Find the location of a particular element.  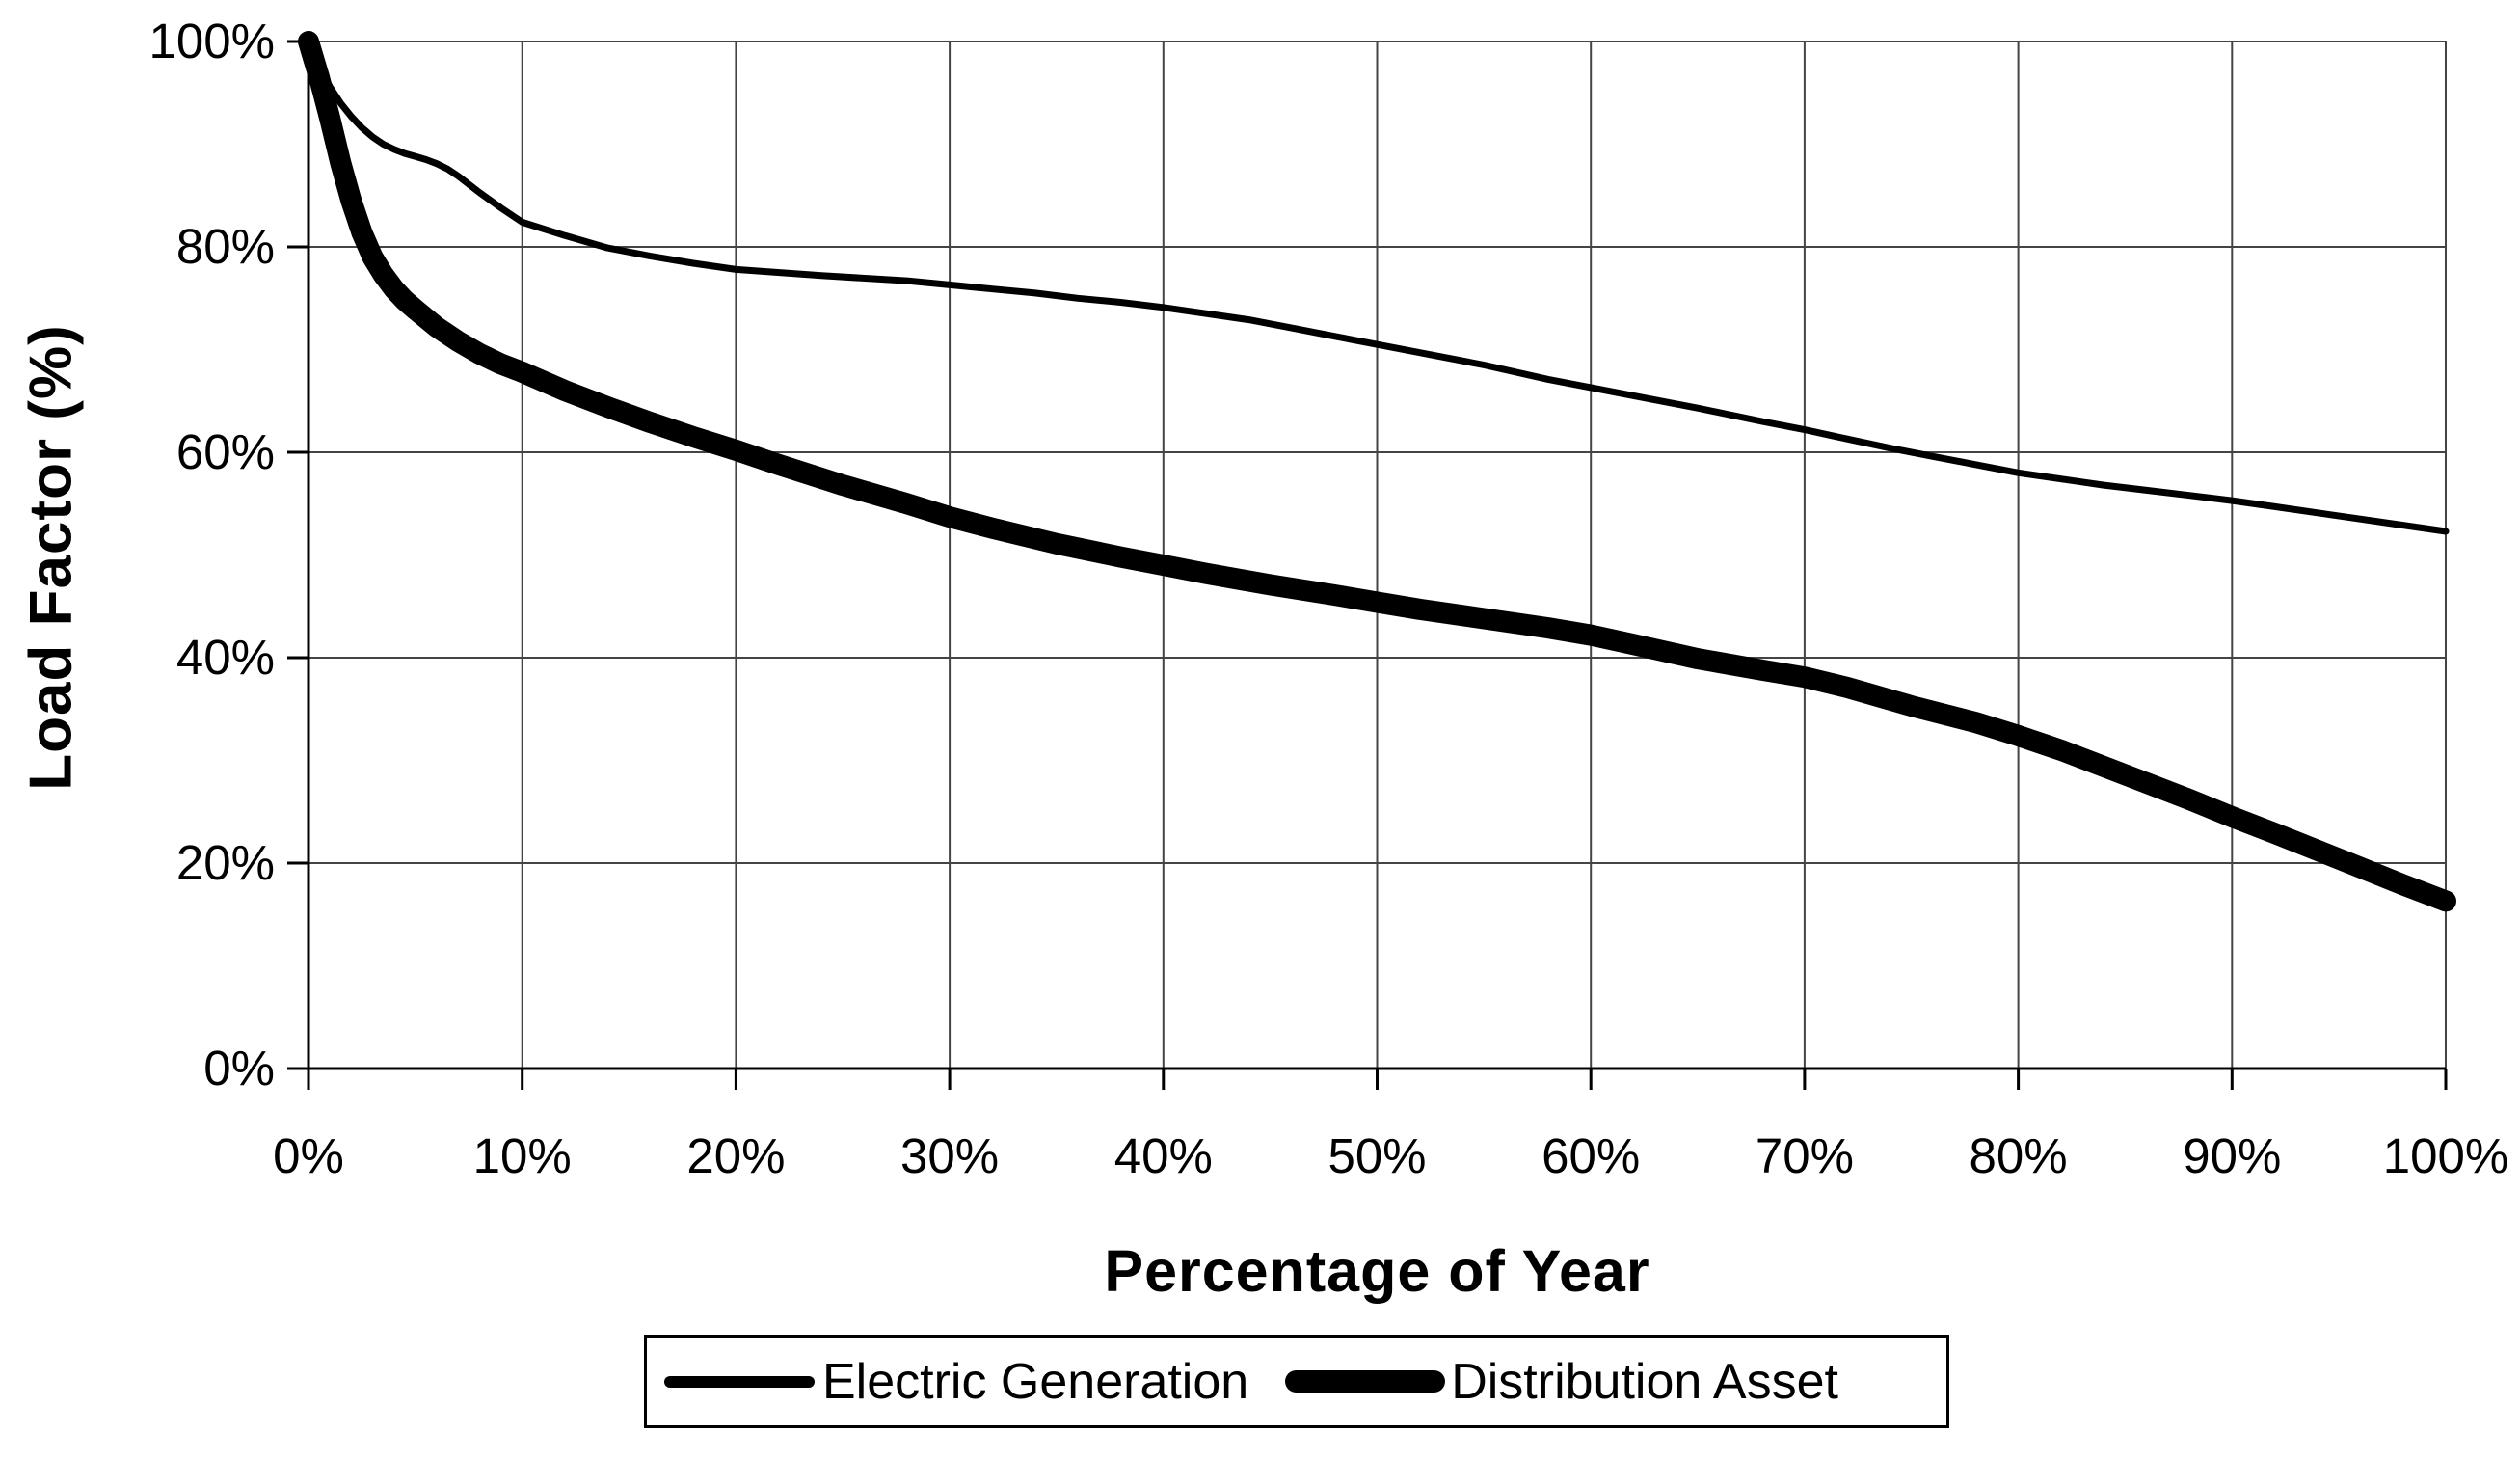

legend-item: Electric Generation is located at coordinates (956, 1382).